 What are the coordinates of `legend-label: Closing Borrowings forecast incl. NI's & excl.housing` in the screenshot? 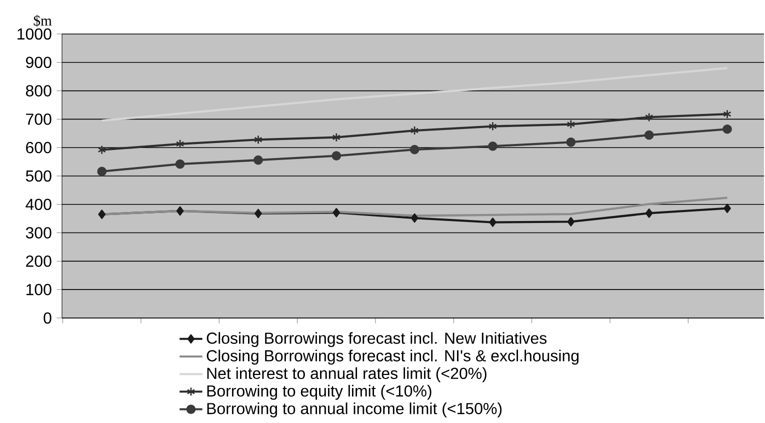 It's located at (392, 357).